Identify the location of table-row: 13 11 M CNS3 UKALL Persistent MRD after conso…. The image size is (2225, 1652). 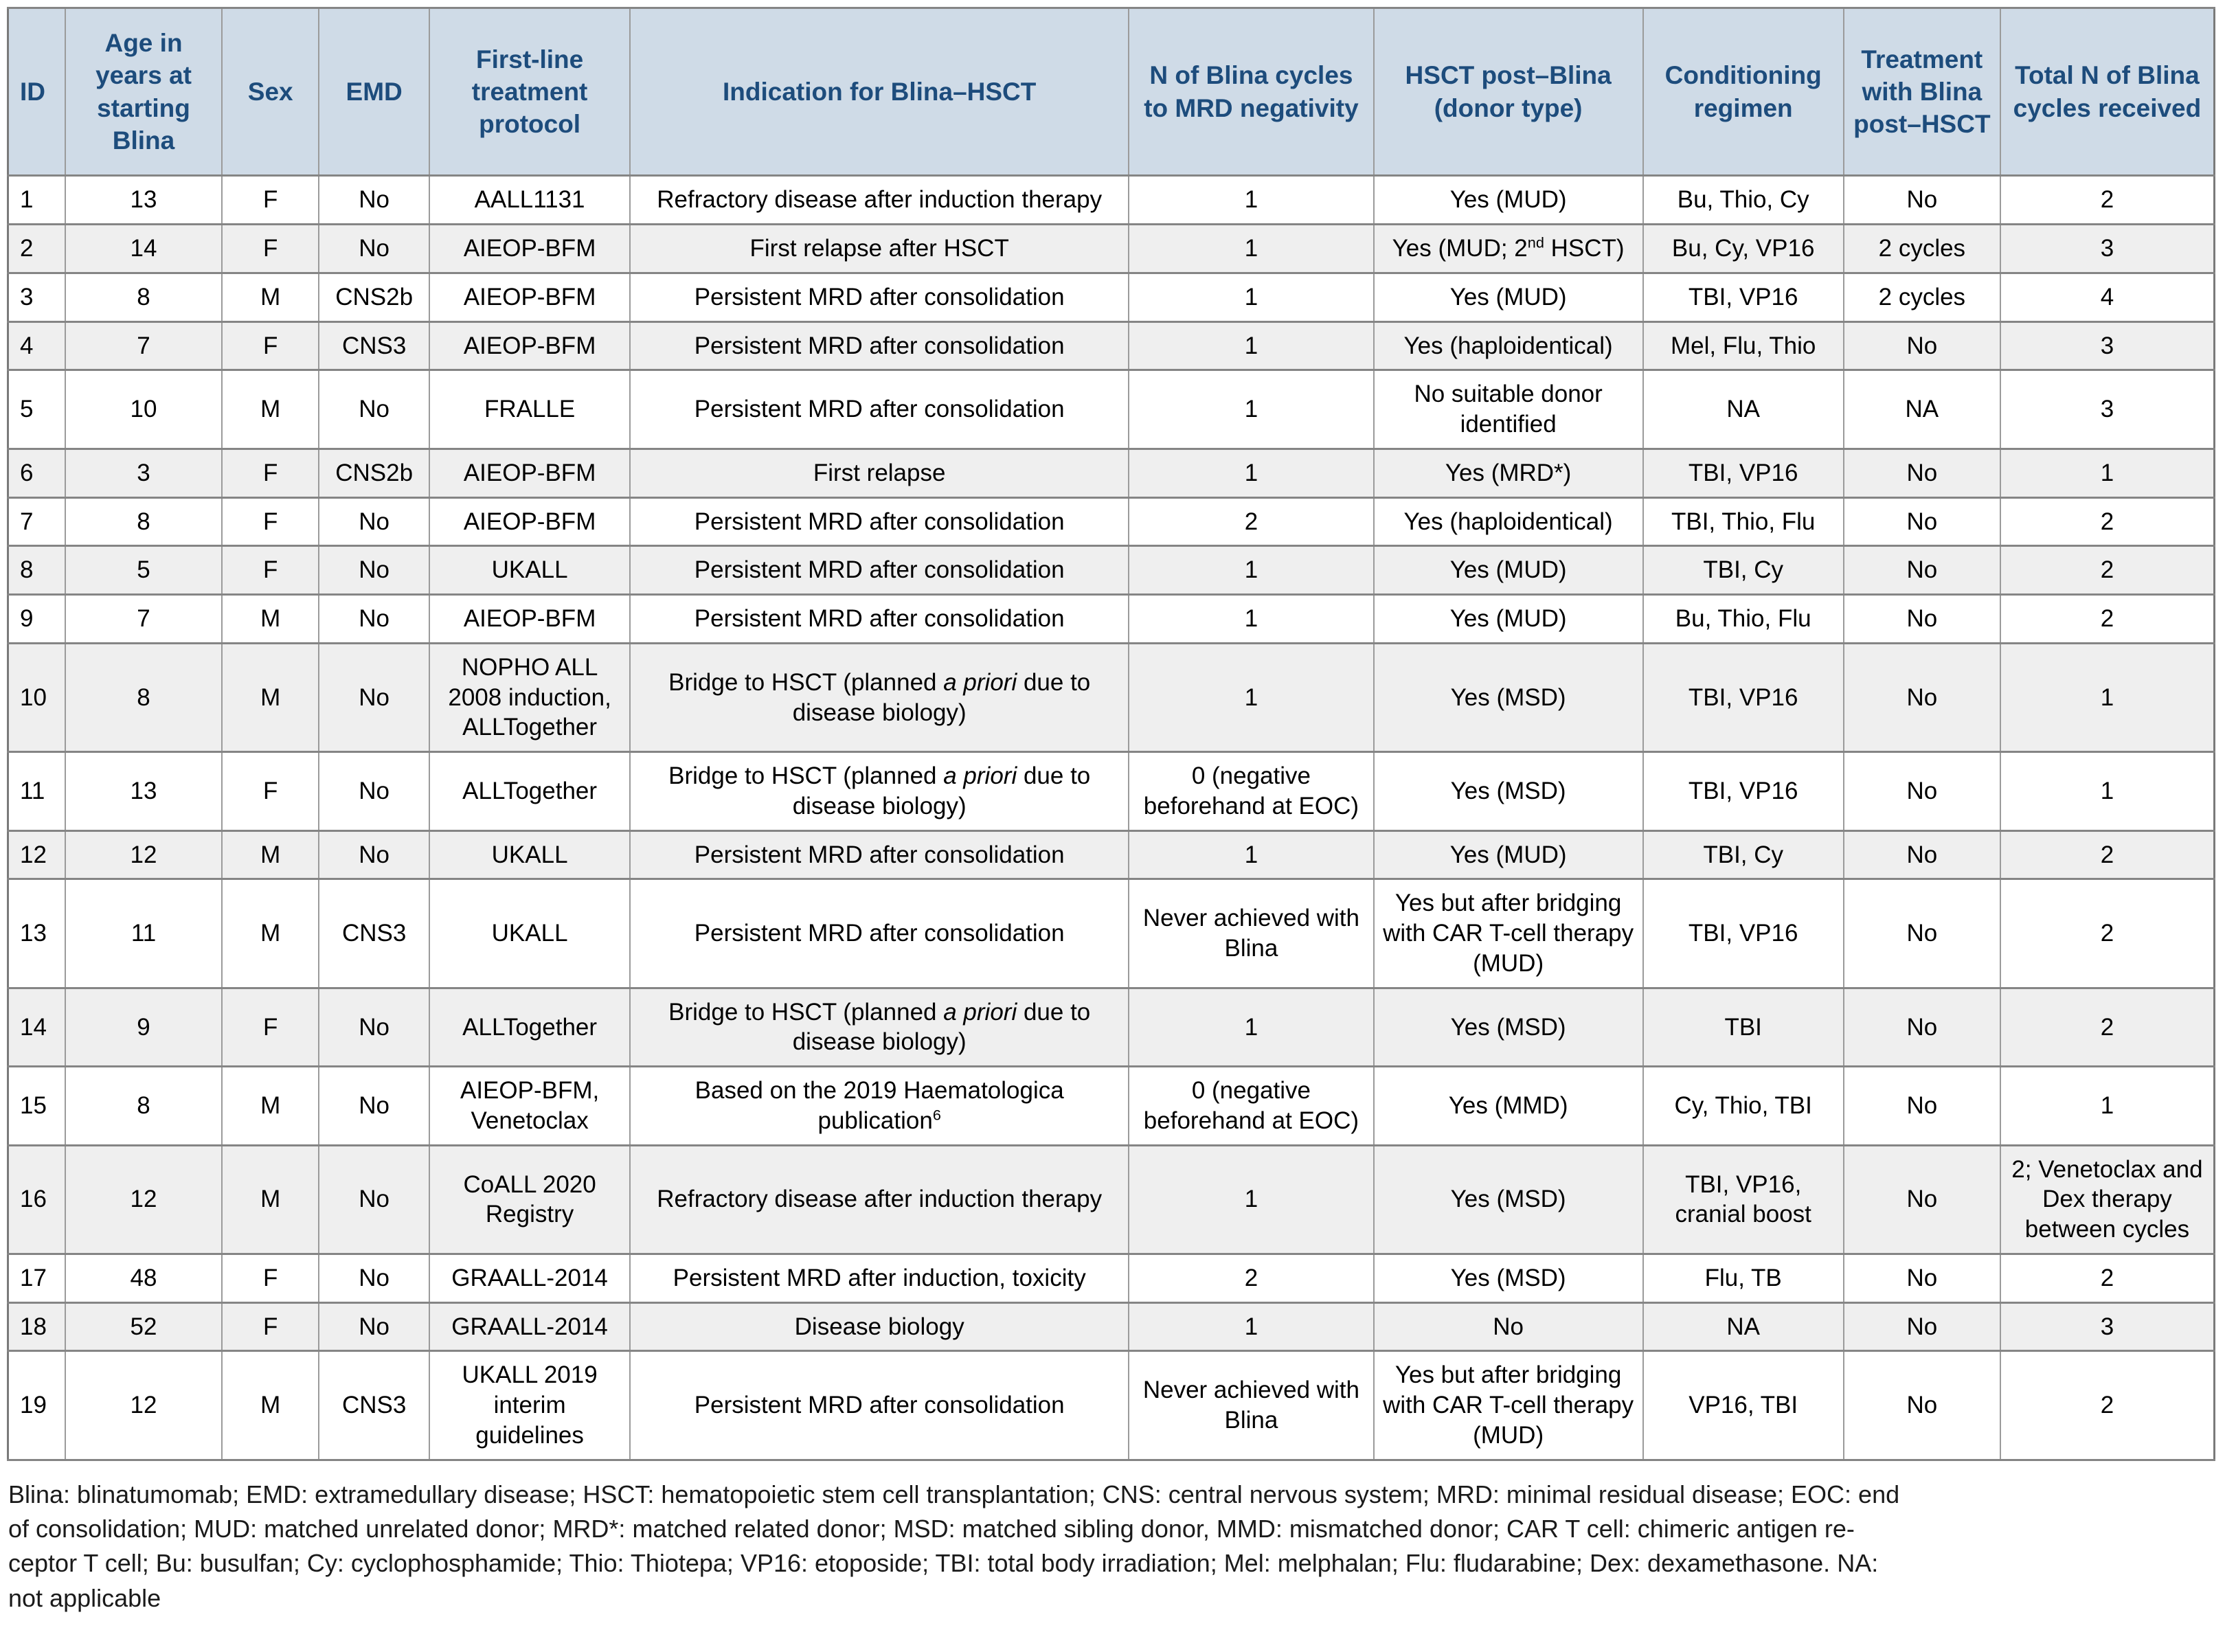
(1111, 933).